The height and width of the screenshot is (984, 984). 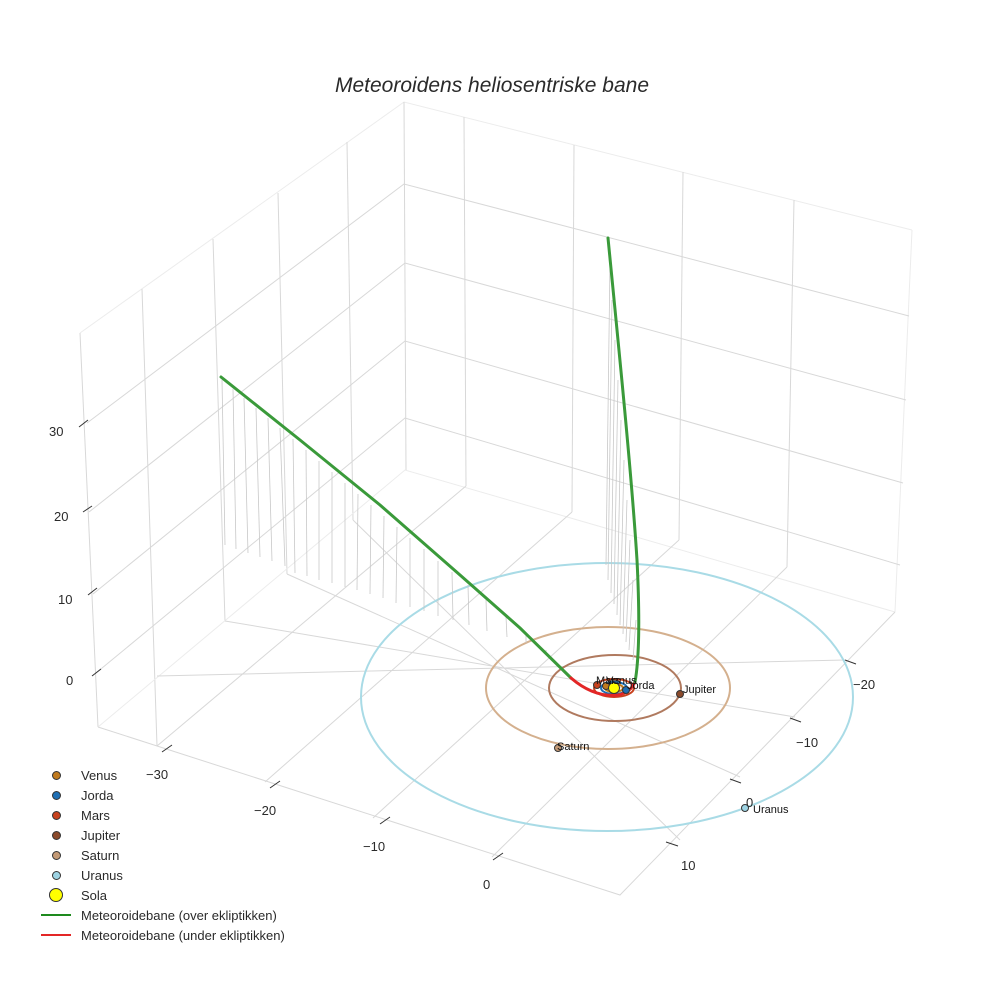 What do you see at coordinates (102, 875) in the screenshot?
I see `legend-label: Uranus` at bounding box center [102, 875].